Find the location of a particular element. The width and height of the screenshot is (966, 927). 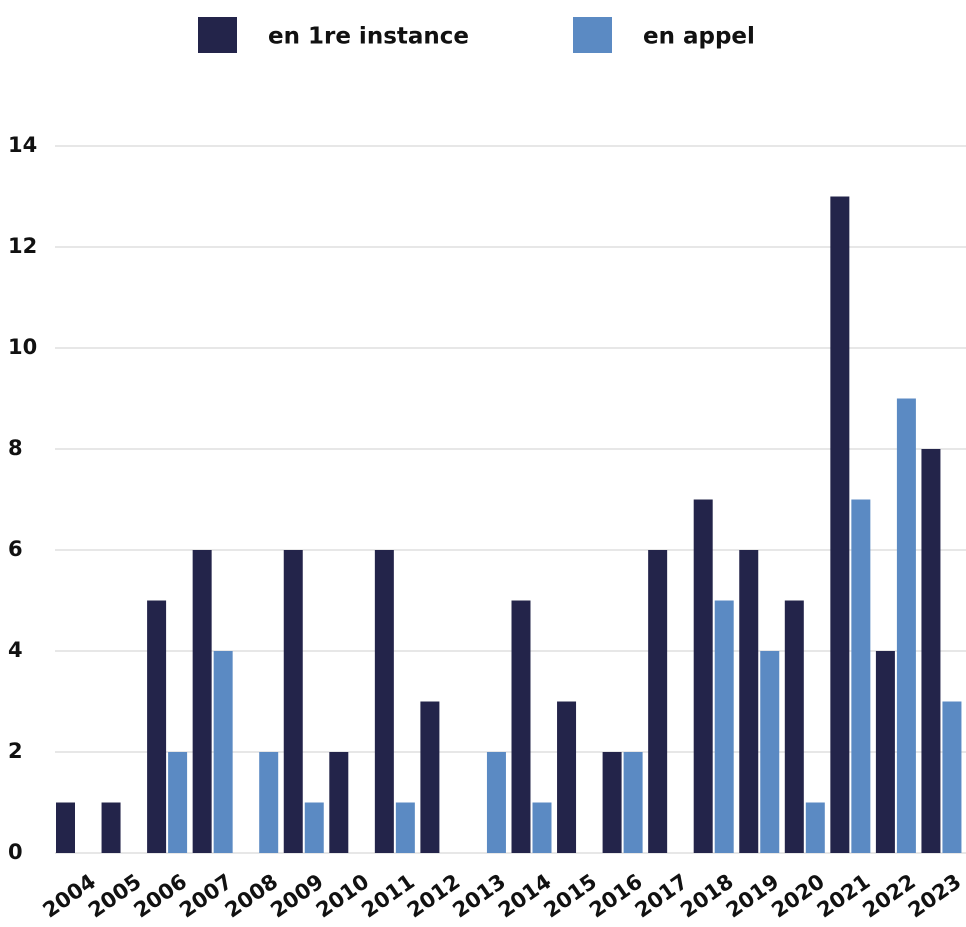

x-tick-label: 2006 is located at coordinates (161, 895).